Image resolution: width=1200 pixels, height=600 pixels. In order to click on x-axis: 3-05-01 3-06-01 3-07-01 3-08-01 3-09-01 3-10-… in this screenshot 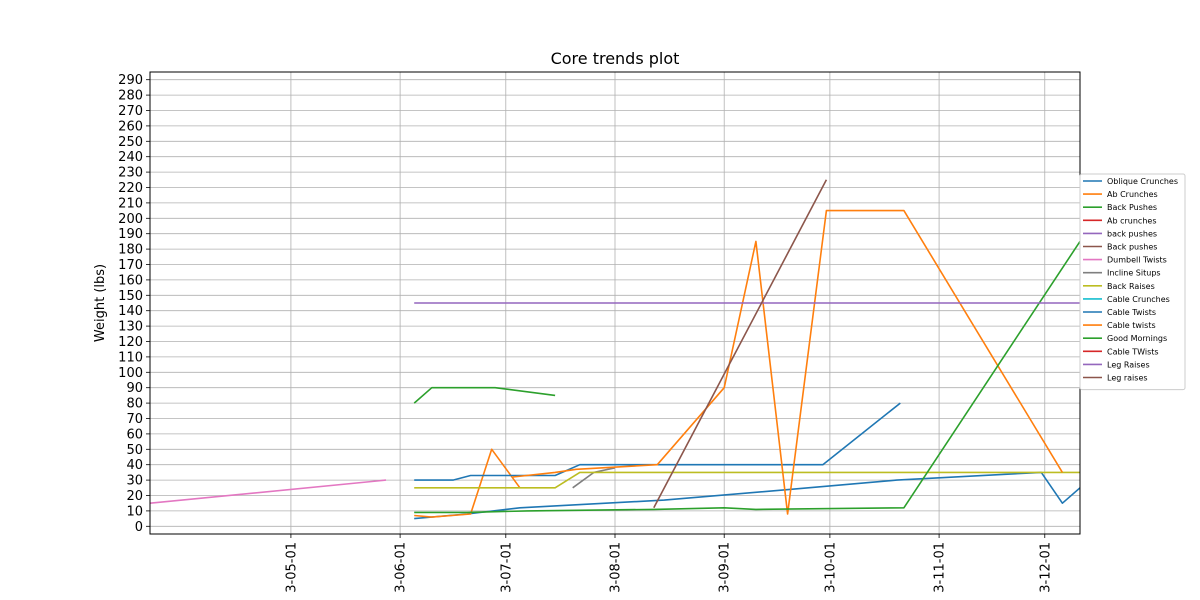, I will do `click(668, 563)`.